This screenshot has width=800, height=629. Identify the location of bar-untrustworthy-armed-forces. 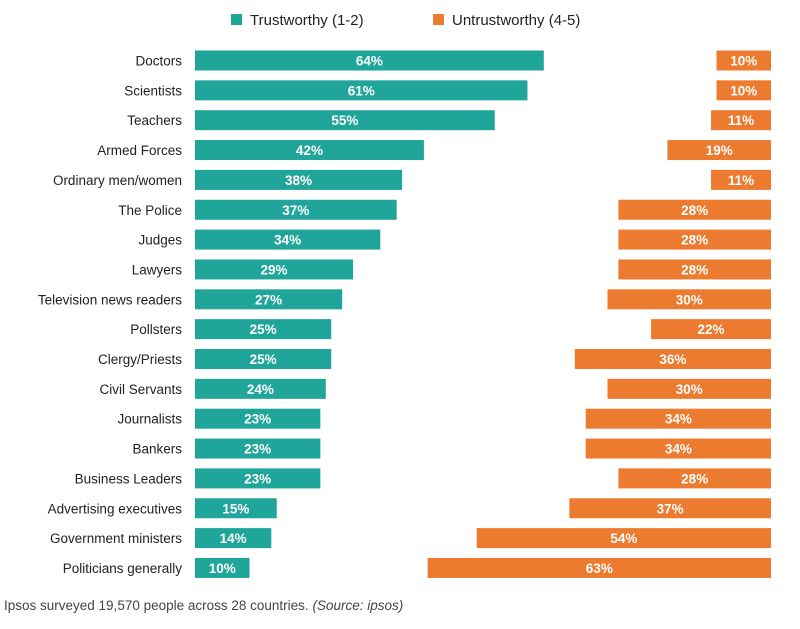
(719, 150).